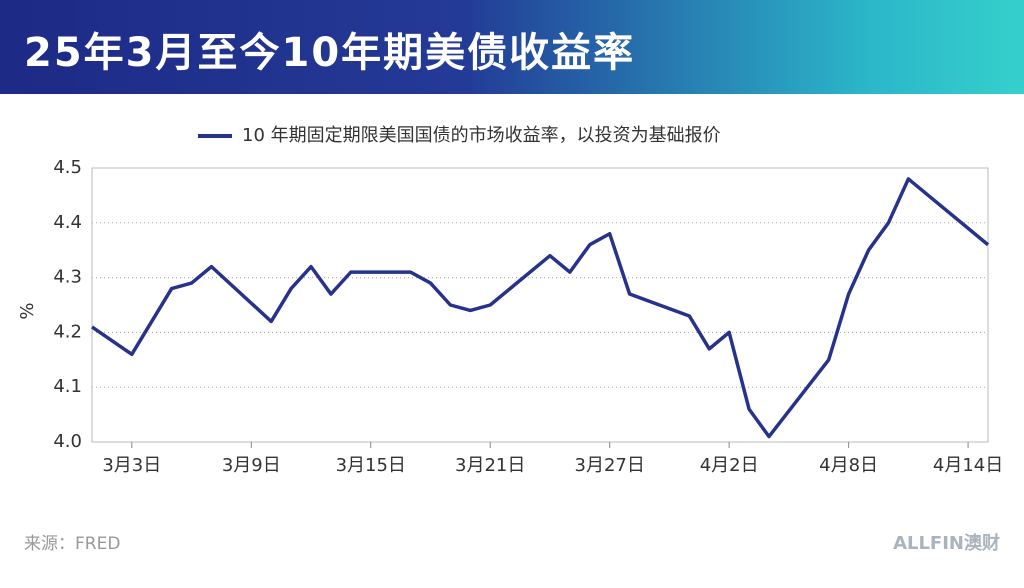 The height and width of the screenshot is (588, 1024). I want to click on x-tick-label: 3月3日, so click(131, 465).